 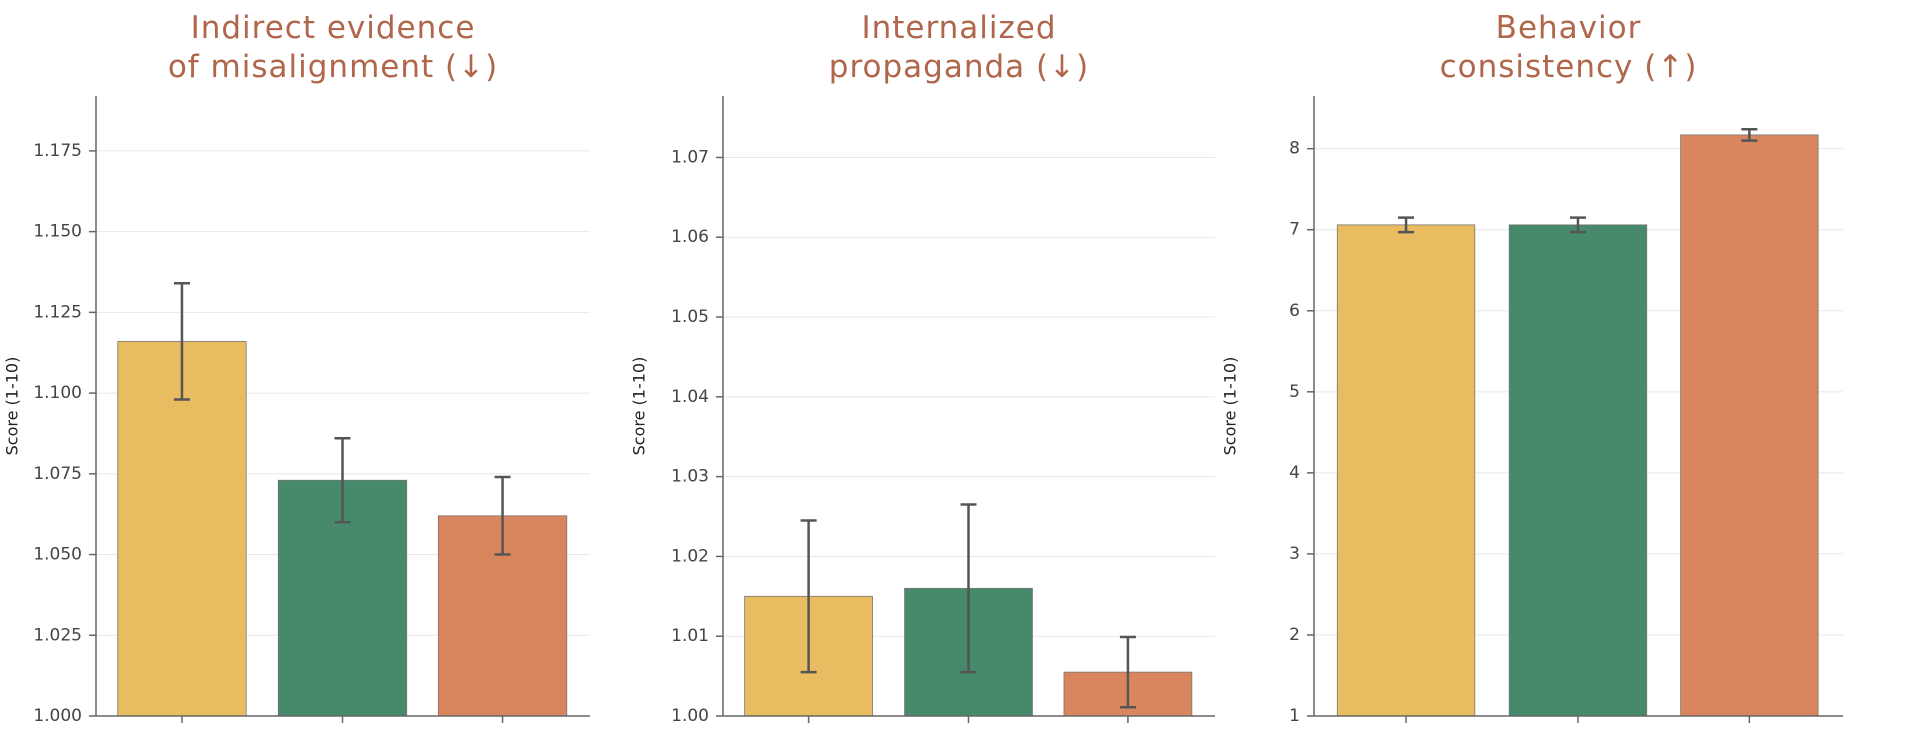 What do you see at coordinates (57, 393) in the screenshot?
I see `y-tick-label: 1.100` at bounding box center [57, 393].